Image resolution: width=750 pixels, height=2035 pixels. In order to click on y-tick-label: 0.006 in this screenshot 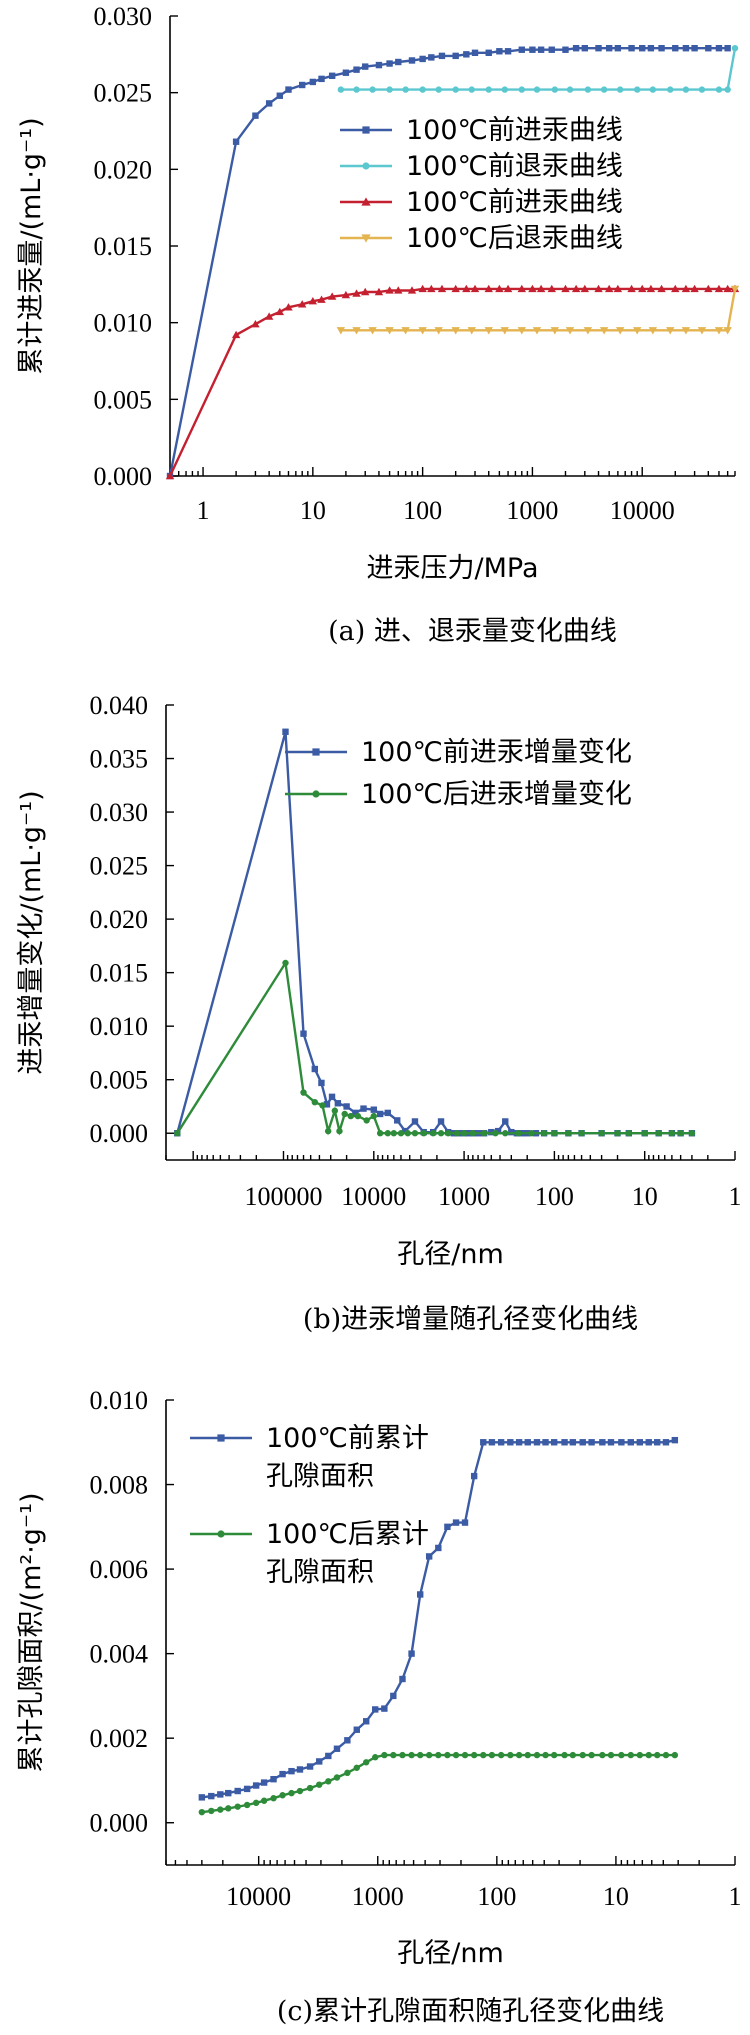, I will do `click(119, 1569)`.